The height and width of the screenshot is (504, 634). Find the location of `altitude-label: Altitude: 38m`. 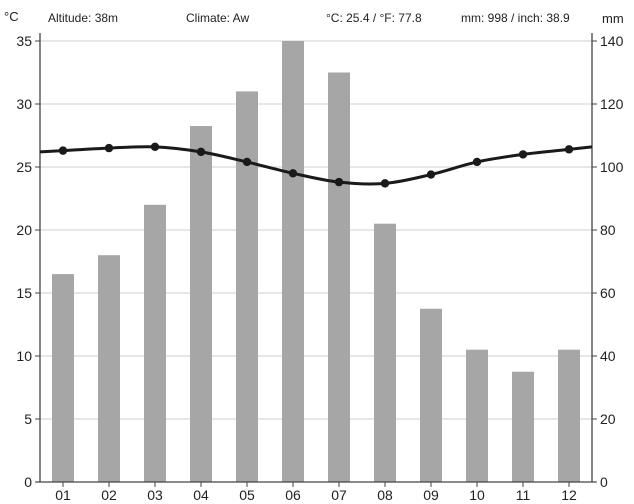

altitude-label: Altitude: 38m is located at coordinates (83, 18).